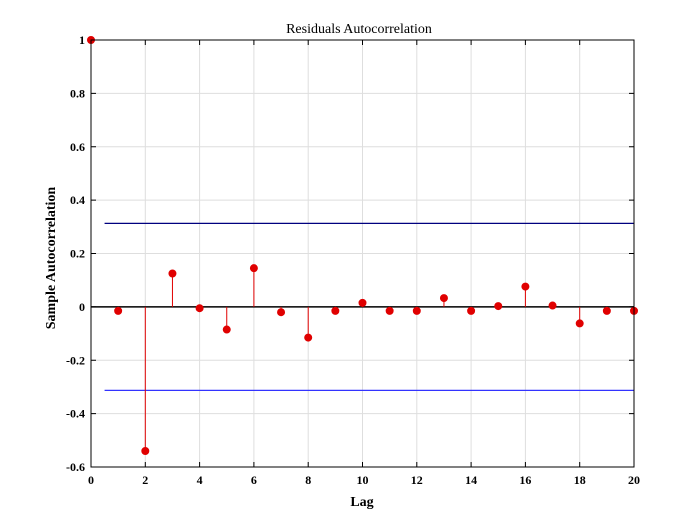  What do you see at coordinates (634, 480) in the screenshot?
I see `x-tick-label: 20` at bounding box center [634, 480].